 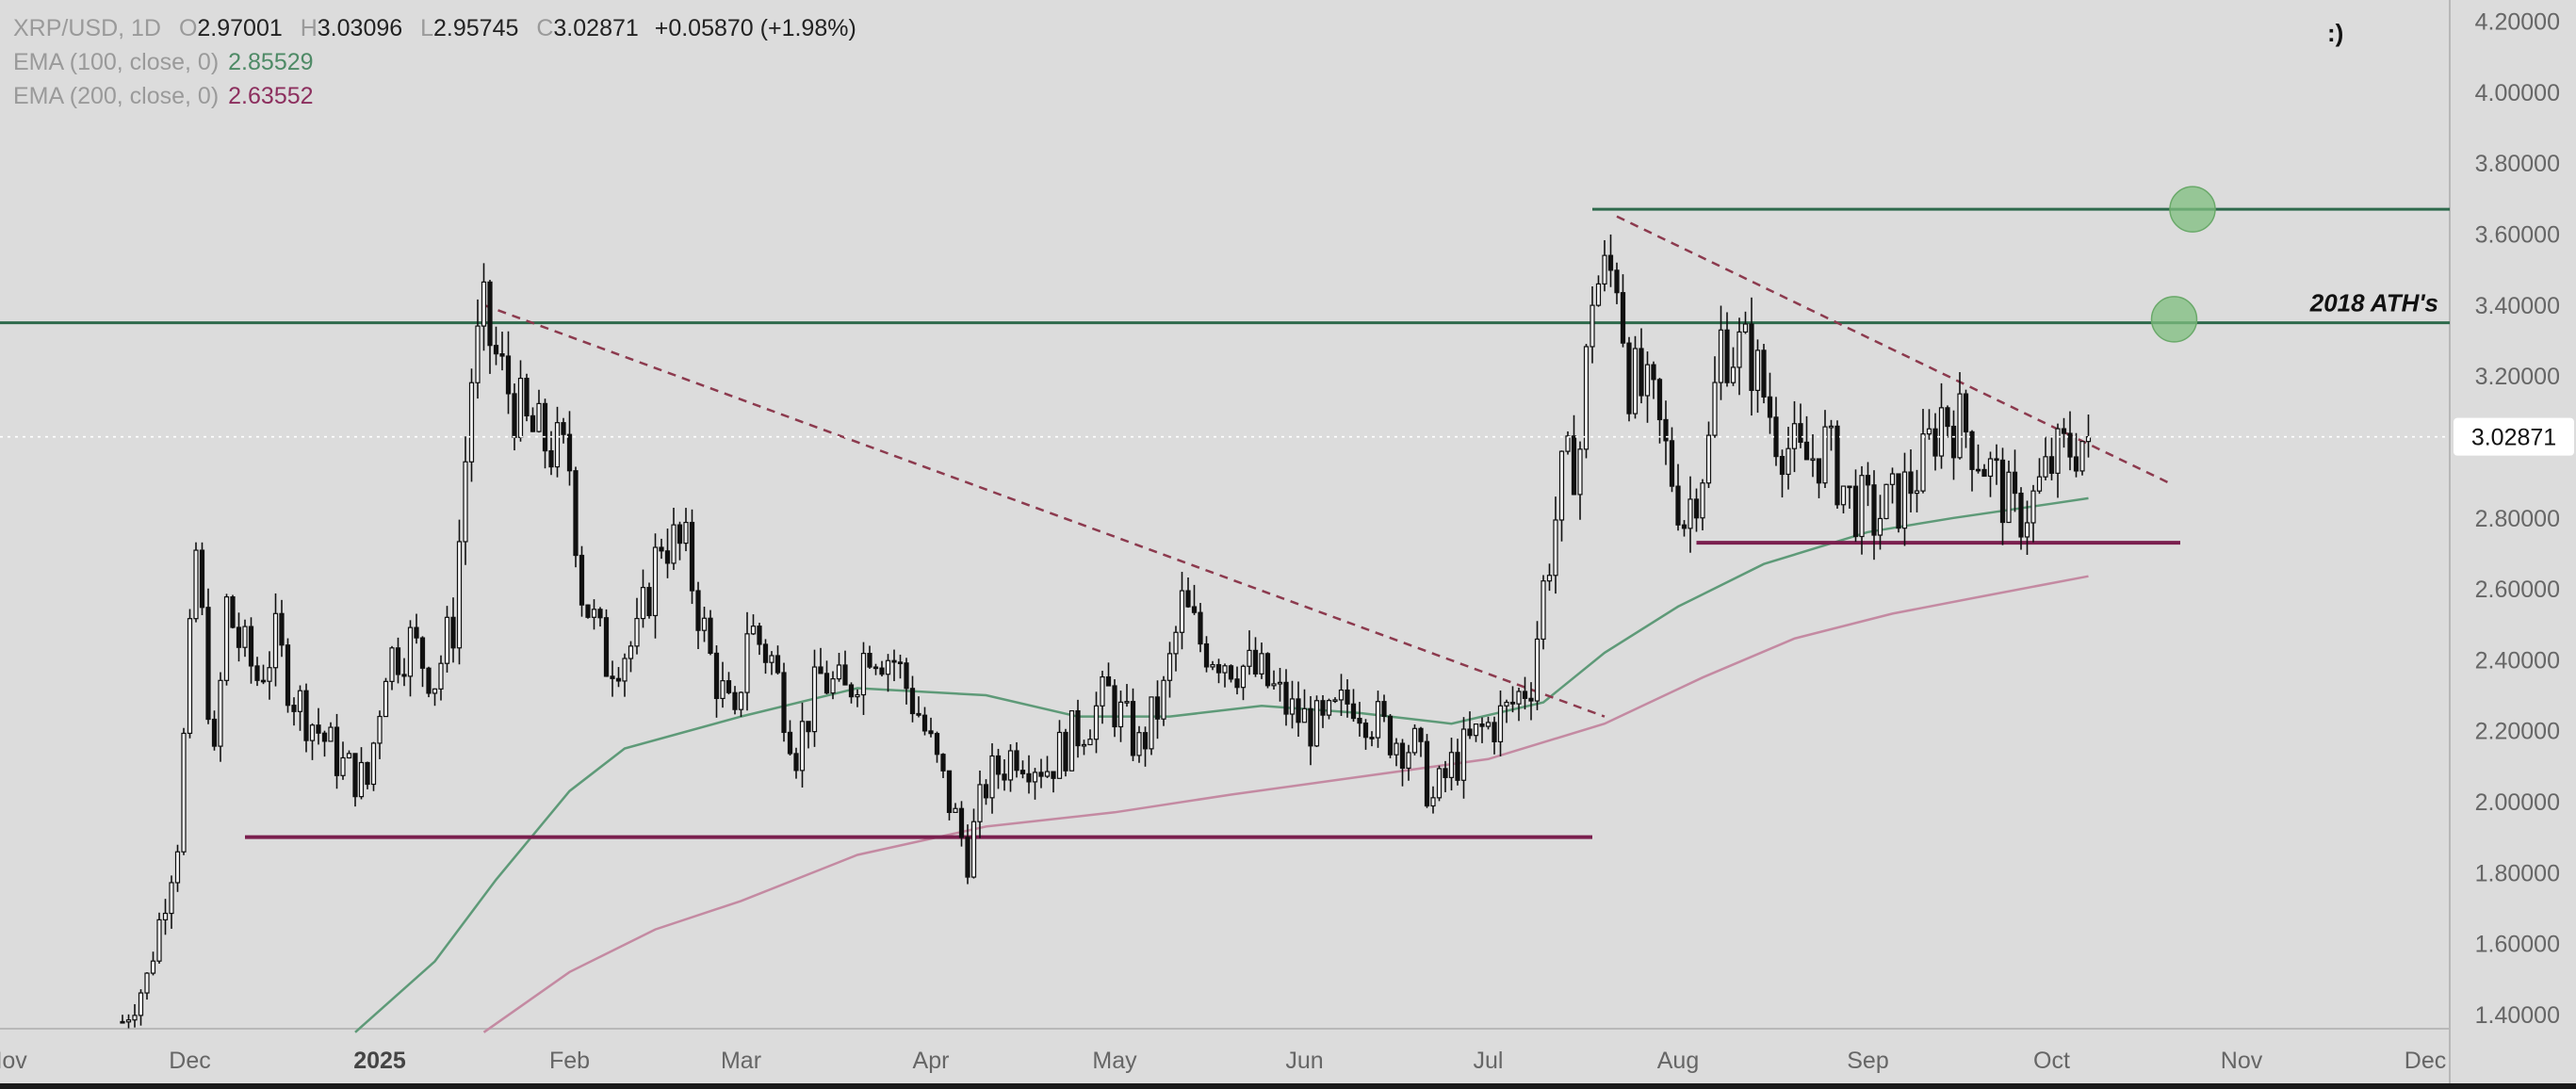 I want to click on ema100-label: EMA (100, close, 0), so click(x=116, y=62).